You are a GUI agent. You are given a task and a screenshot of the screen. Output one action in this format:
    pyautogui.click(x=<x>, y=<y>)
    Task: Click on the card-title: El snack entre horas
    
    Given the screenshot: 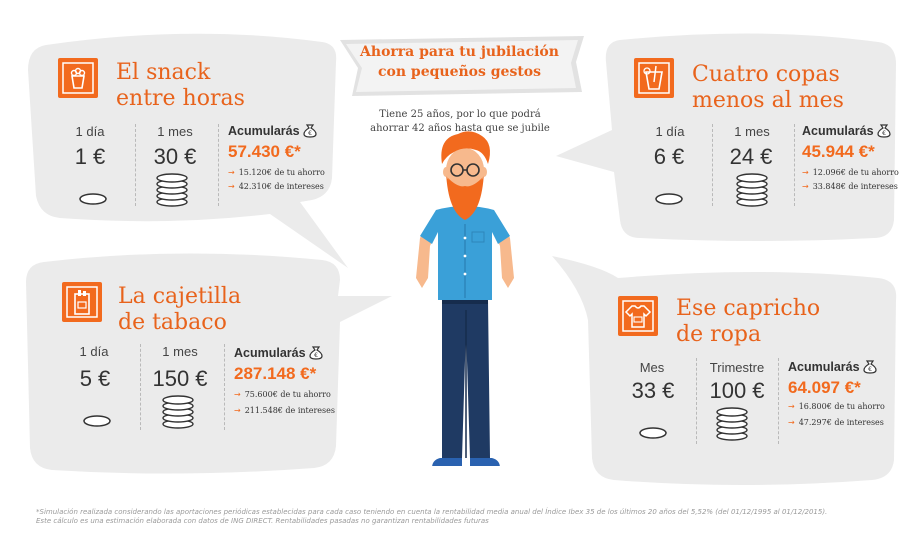 What is the action you would take?
    pyautogui.click(x=180, y=86)
    